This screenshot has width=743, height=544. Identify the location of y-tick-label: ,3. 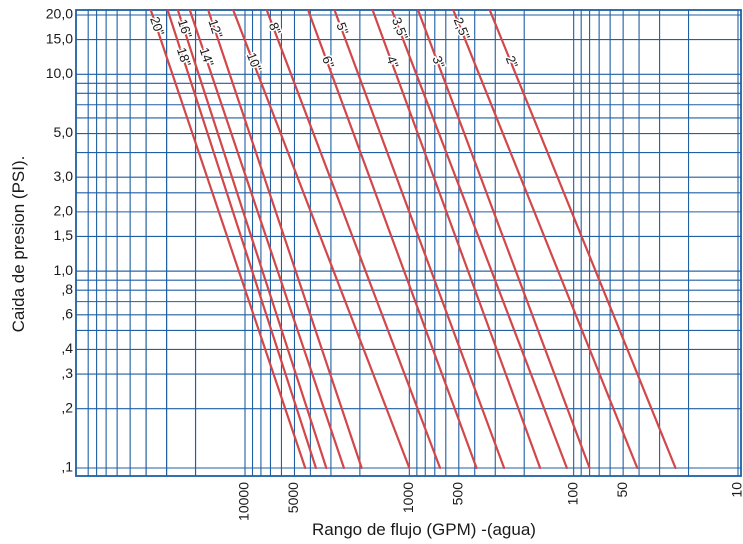
(67, 373).